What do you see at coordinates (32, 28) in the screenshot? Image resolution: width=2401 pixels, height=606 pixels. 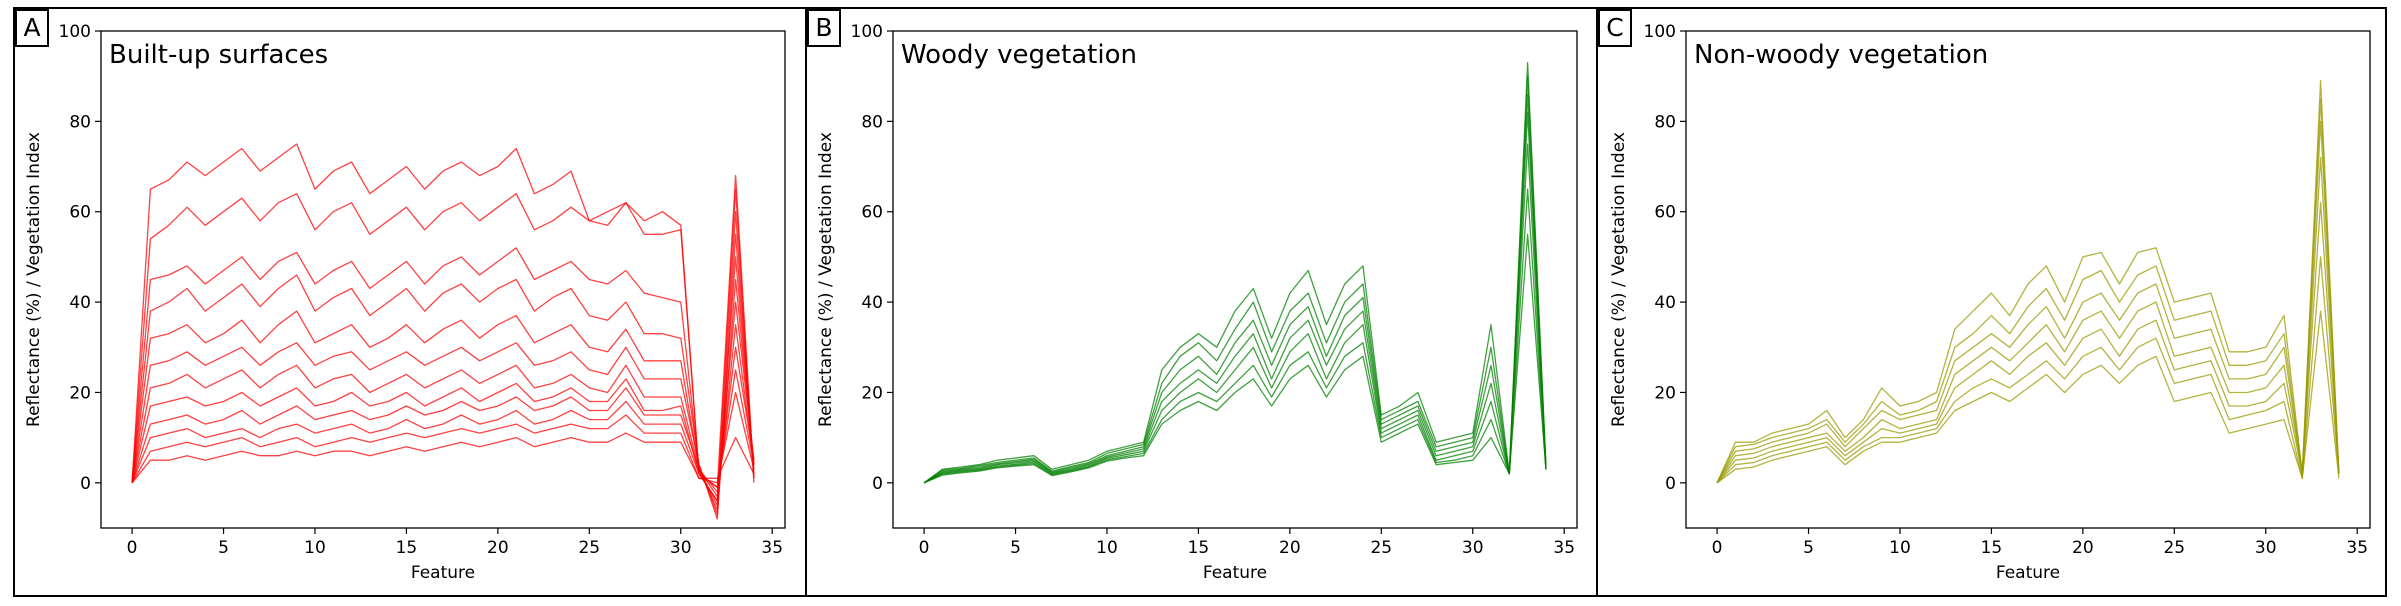 I see `panel-letter-a: A` at bounding box center [32, 28].